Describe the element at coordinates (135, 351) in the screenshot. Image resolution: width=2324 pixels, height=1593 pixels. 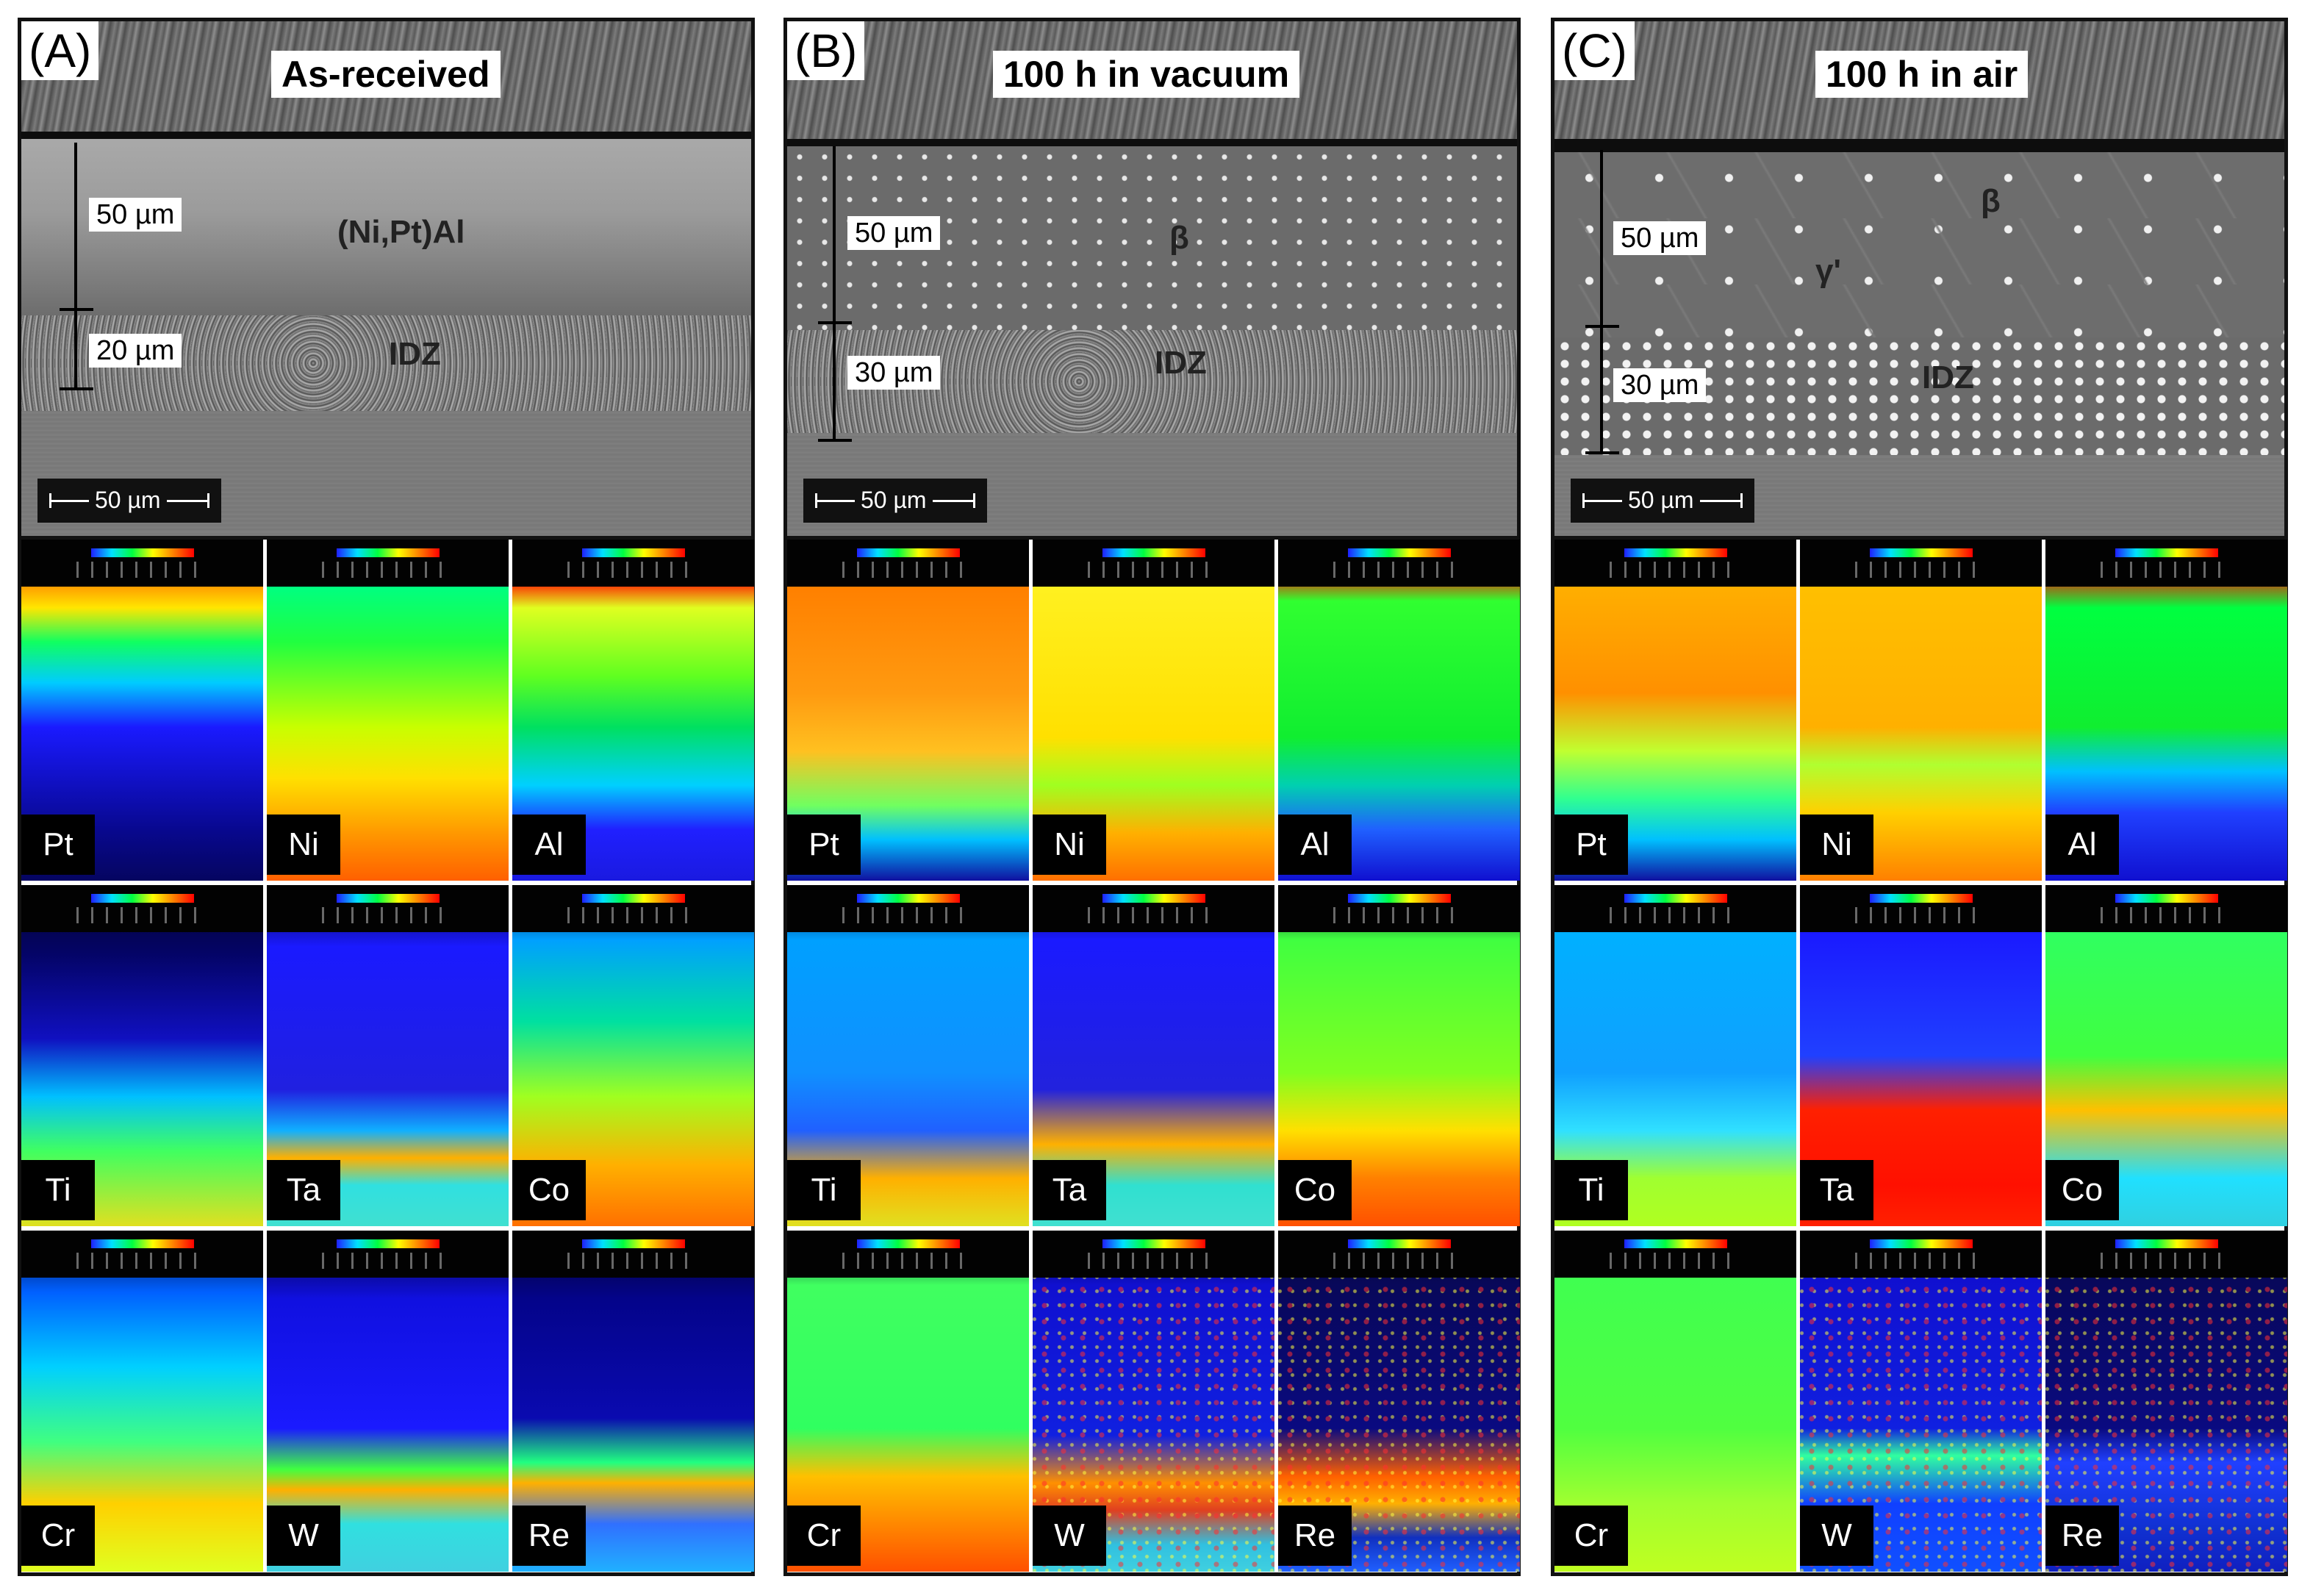
I see `dimension-label-idz: 20 µm` at that location.